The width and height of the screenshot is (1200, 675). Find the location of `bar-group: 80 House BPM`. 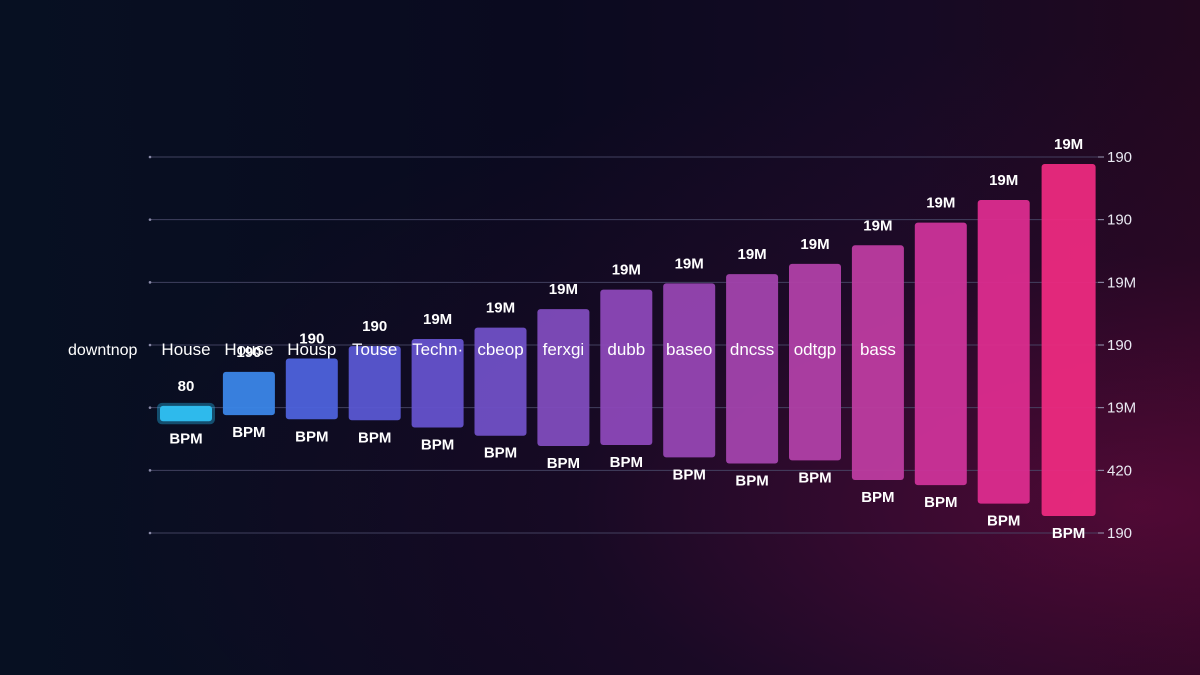

bar-group: 80 House BPM is located at coordinates (186, 393).